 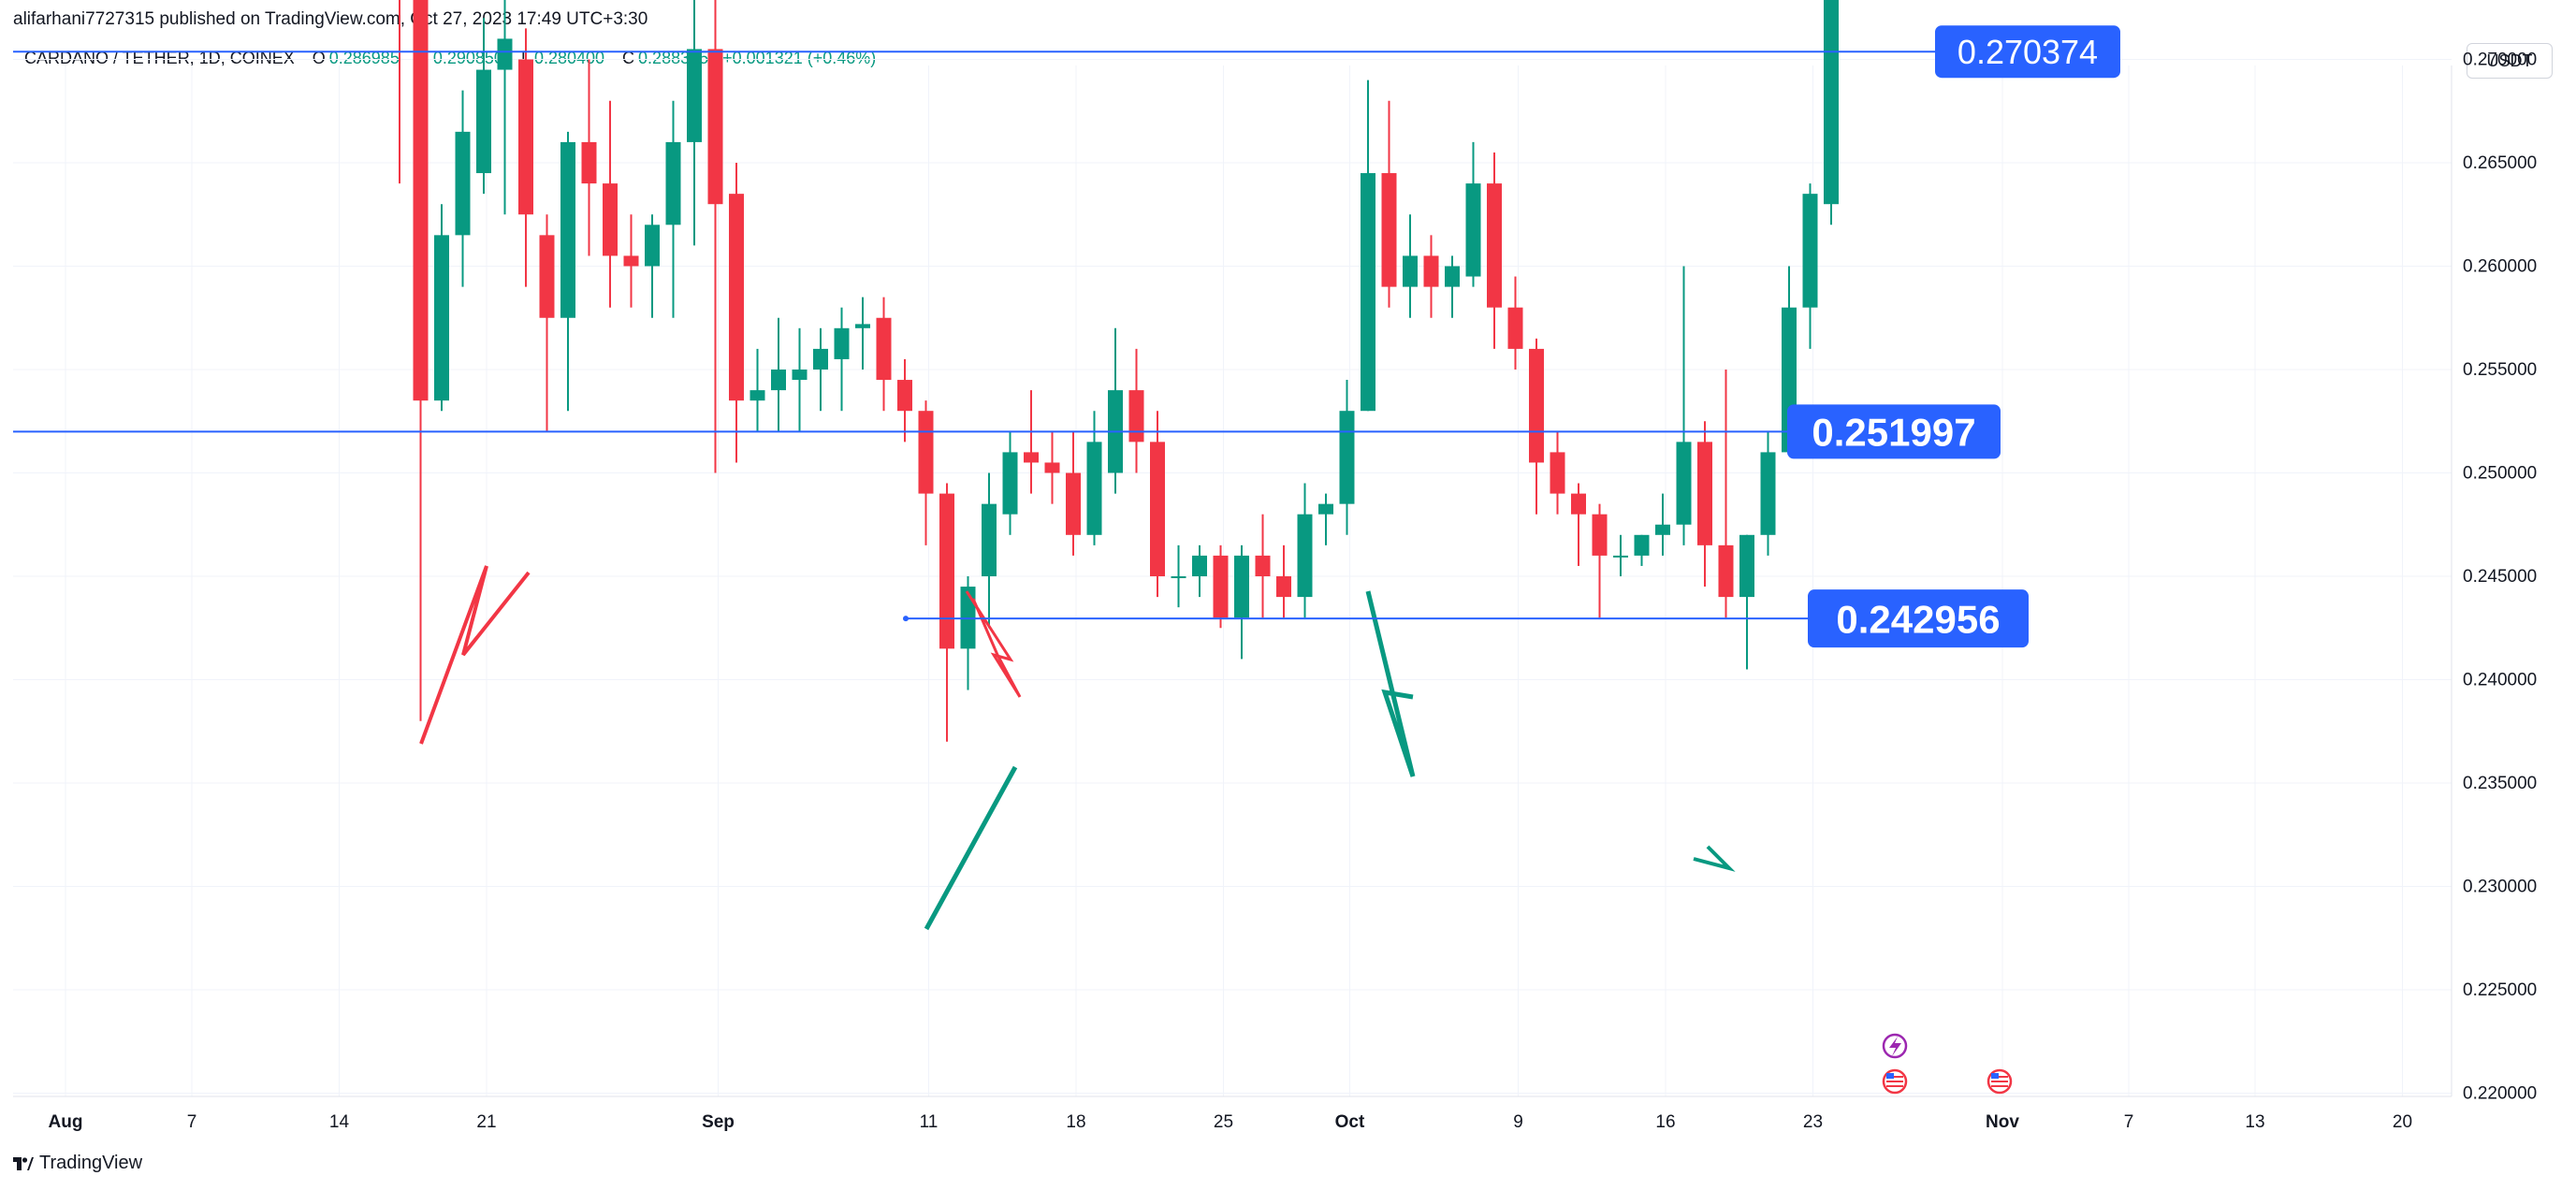 What do you see at coordinates (1007, 431) in the screenshot?
I see `level-line-group: 0.251997` at bounding box center [1007, 431].